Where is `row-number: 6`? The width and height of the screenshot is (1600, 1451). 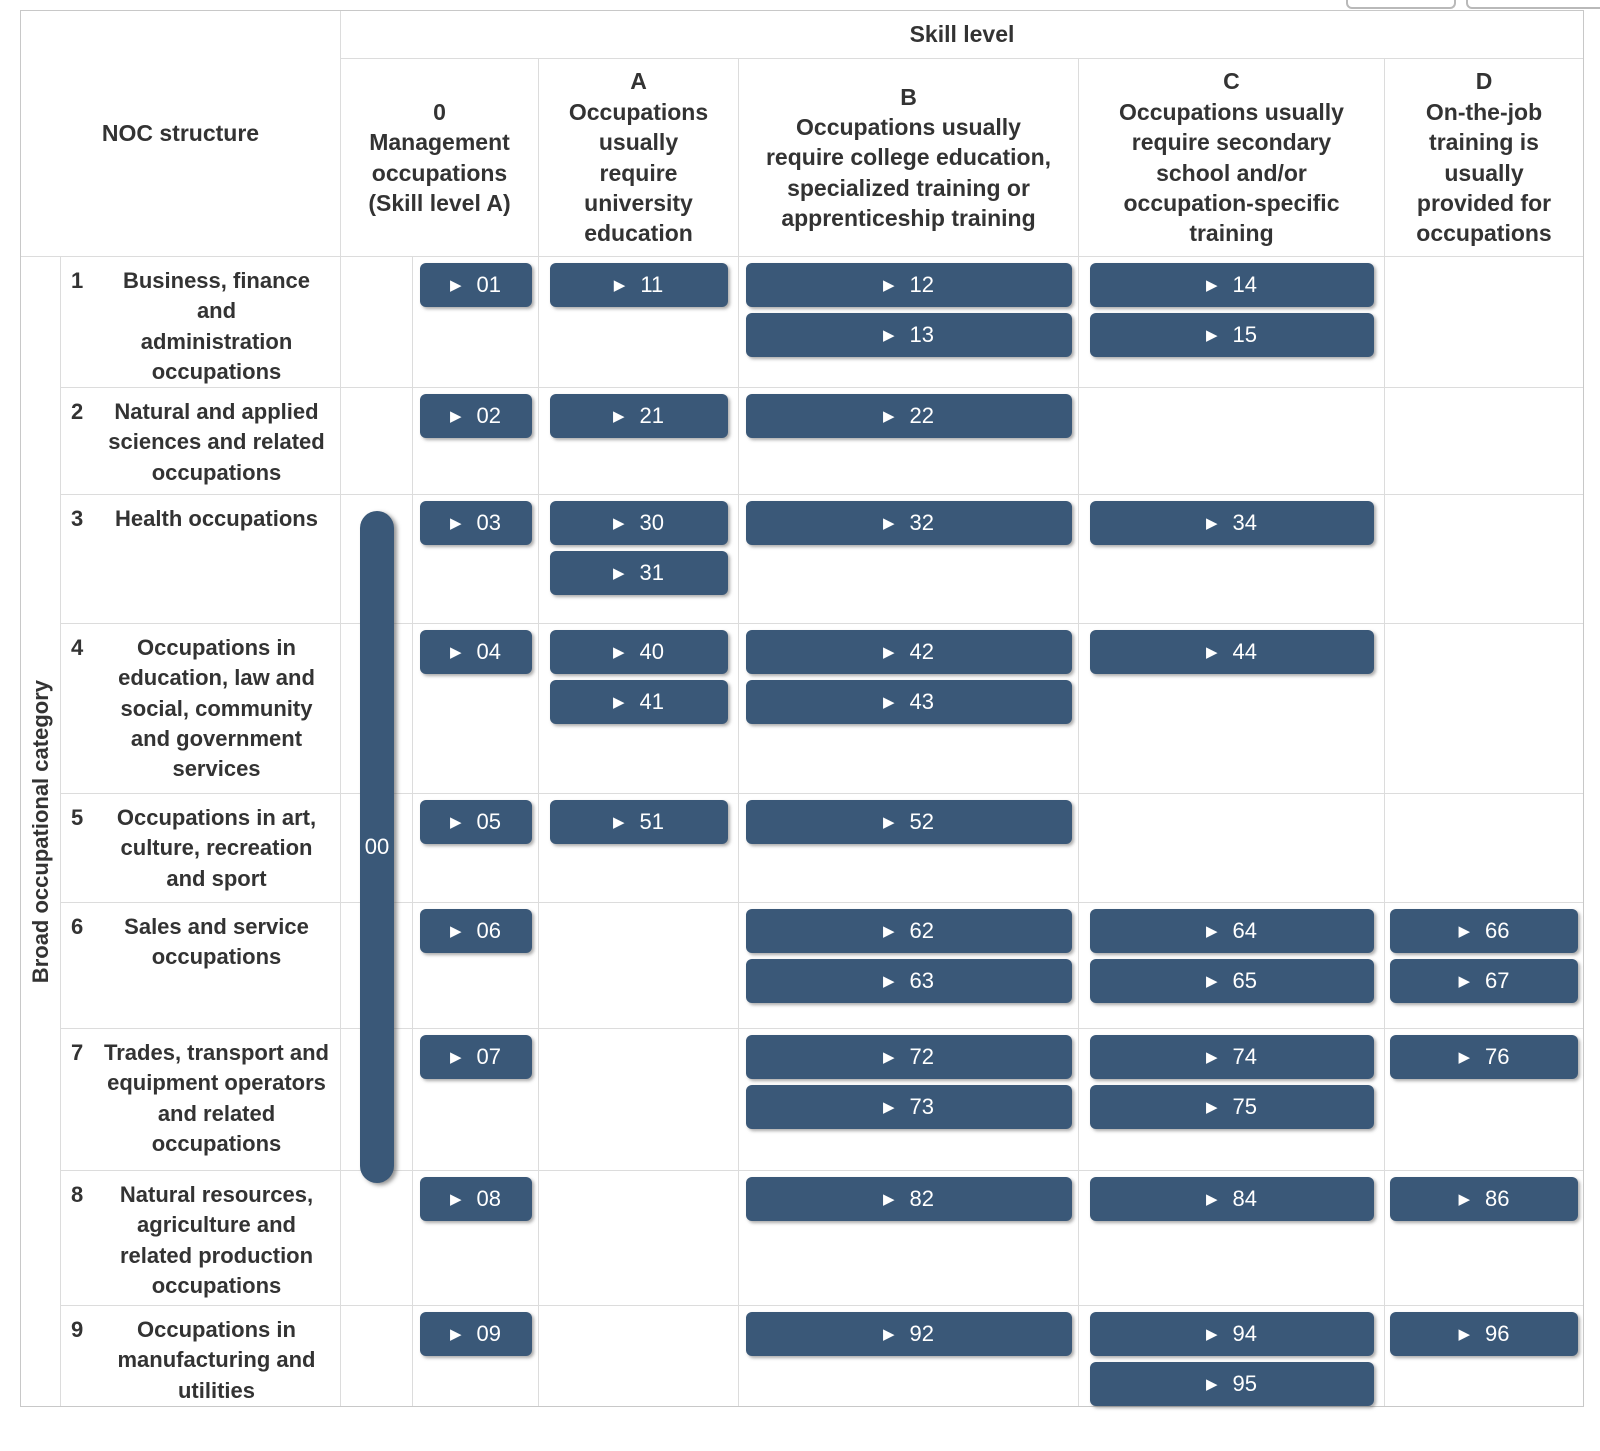 row-number: 6 is located at coordinates (77, 926).